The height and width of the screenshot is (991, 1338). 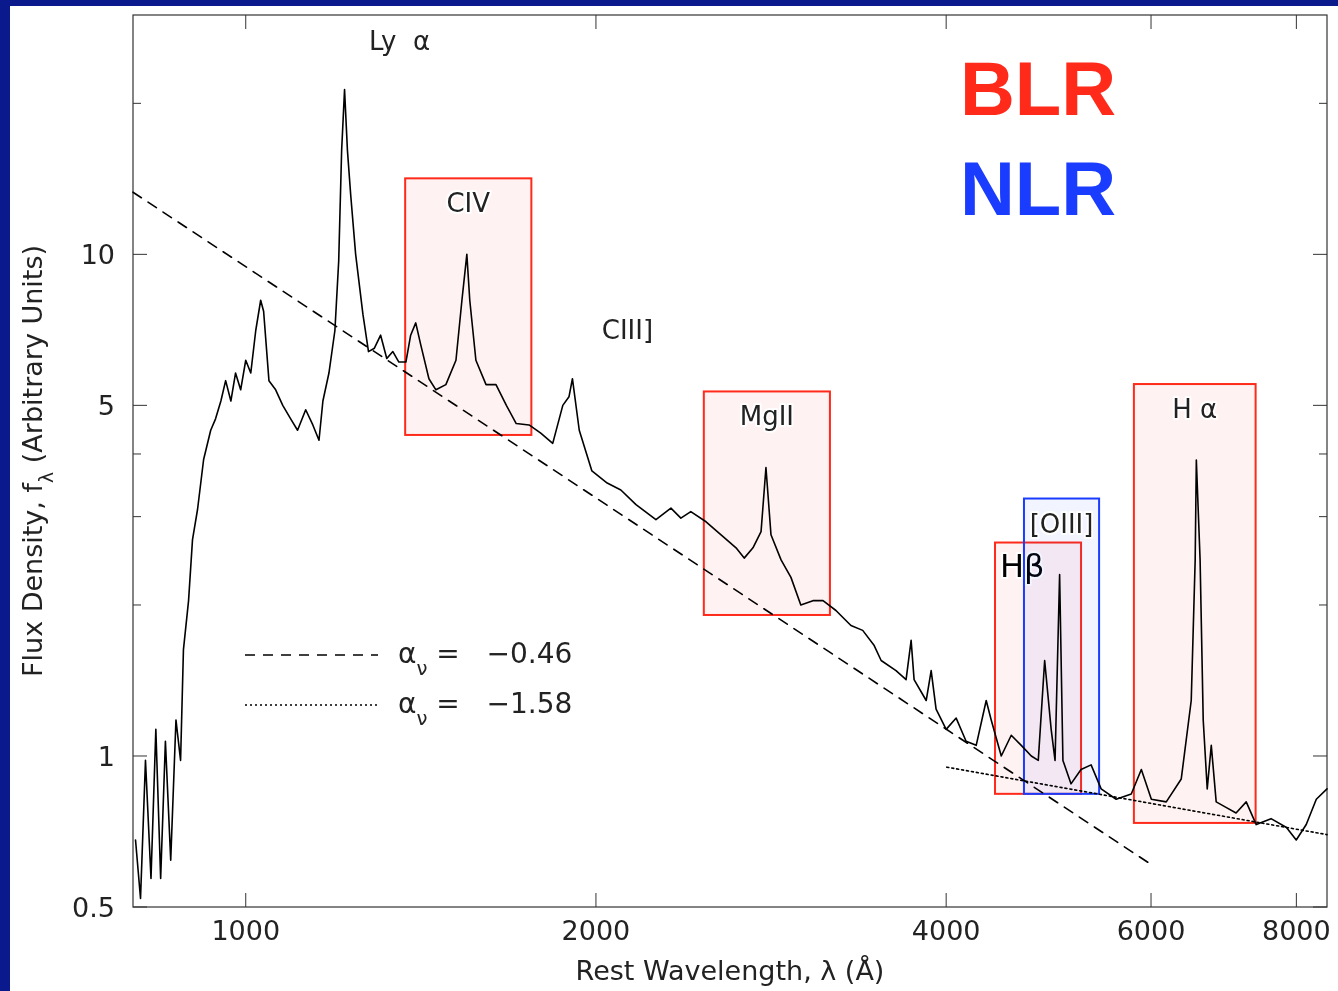 I want to click on y-tick-label: 5, so click(x=106, y=406).